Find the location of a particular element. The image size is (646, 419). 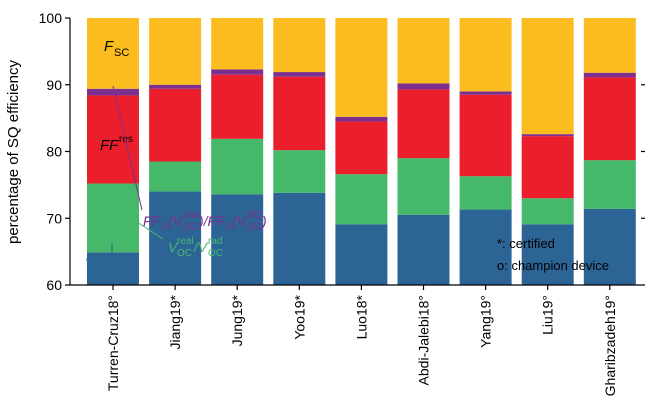

x-tick-label: Turren-Cruz18° is located at coordinates (113, 343).